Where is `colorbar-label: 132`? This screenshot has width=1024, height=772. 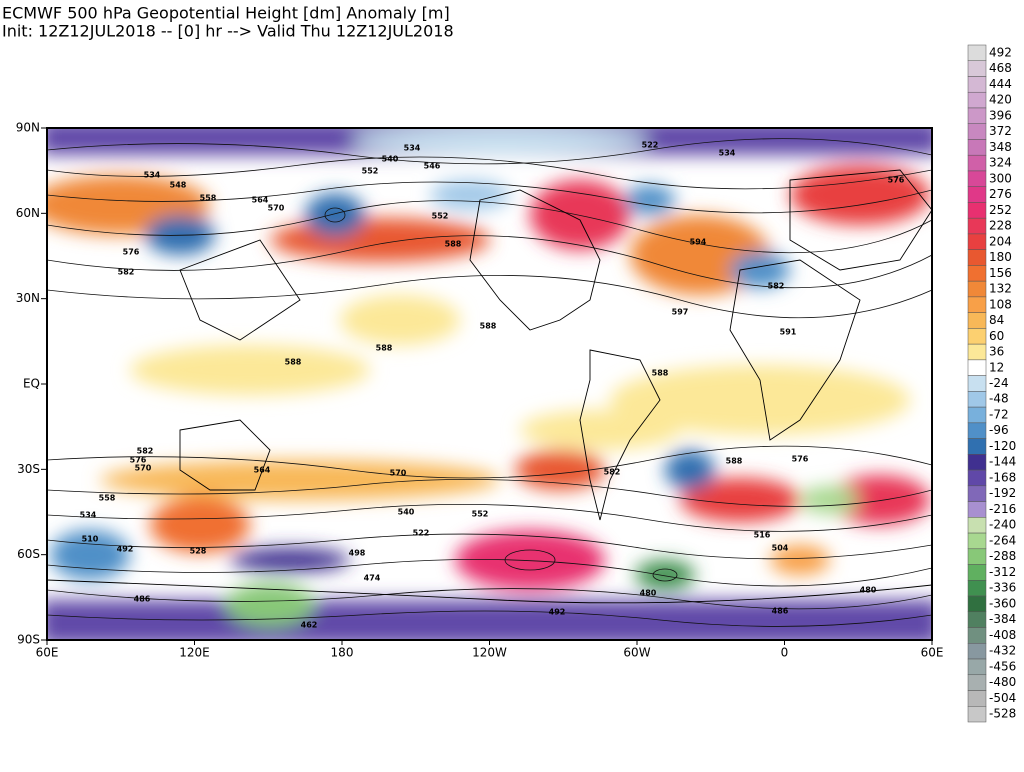
colorbar-label: 132 is located at coordinates (1000, 289).